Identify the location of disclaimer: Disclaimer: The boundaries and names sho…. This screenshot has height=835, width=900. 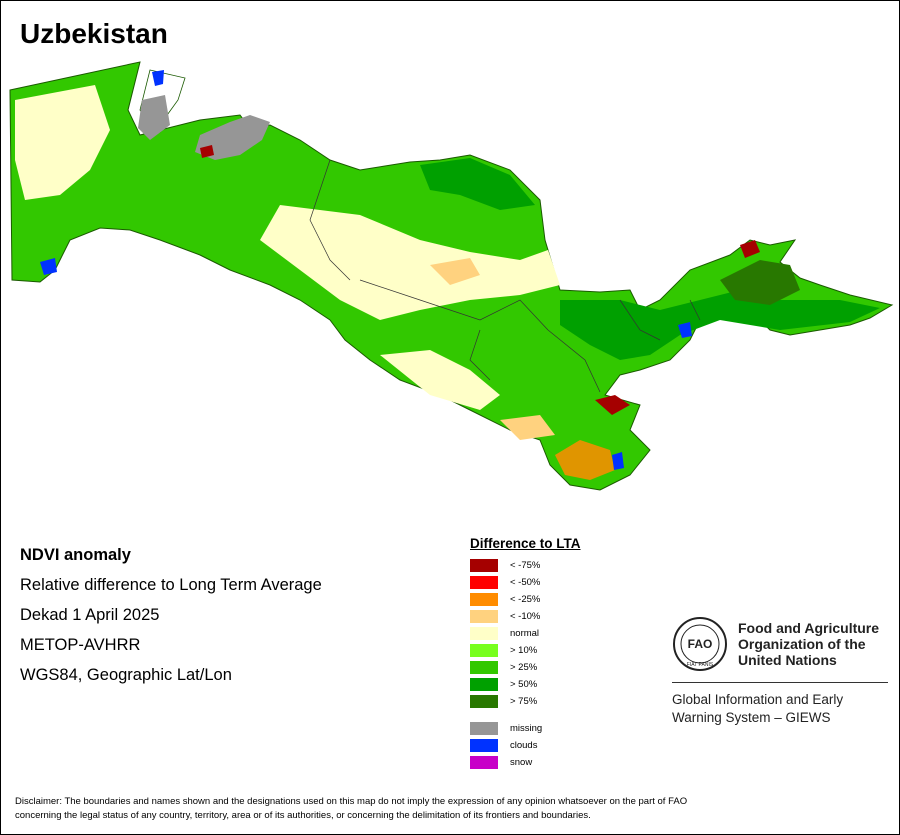
(351, 808).